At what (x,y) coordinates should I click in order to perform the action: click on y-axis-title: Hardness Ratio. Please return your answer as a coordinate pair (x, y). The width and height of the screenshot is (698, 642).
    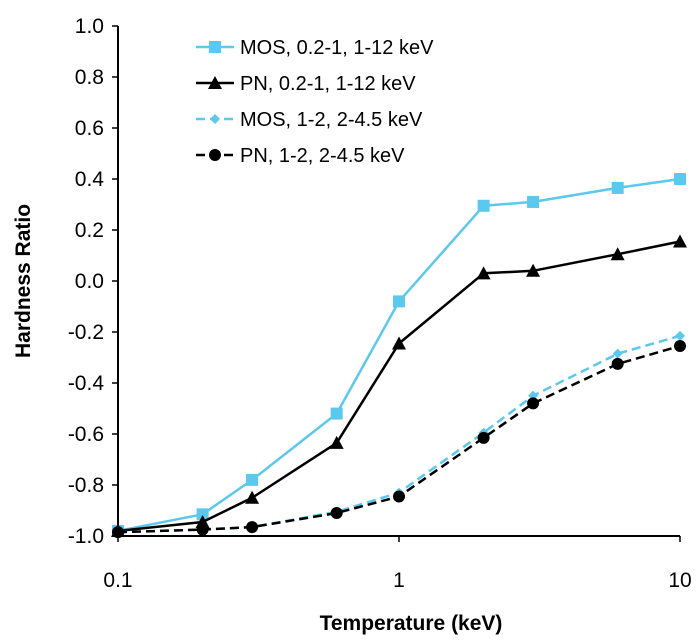
    Looking at the image, I should click on (23, 281).